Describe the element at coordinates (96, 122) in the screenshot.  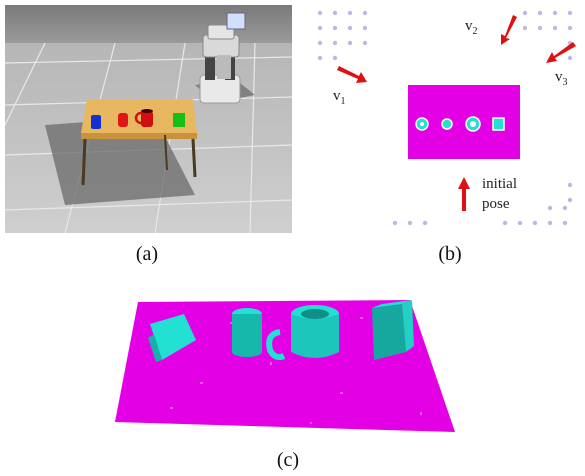
I see `blue-cup-icon` at that location.